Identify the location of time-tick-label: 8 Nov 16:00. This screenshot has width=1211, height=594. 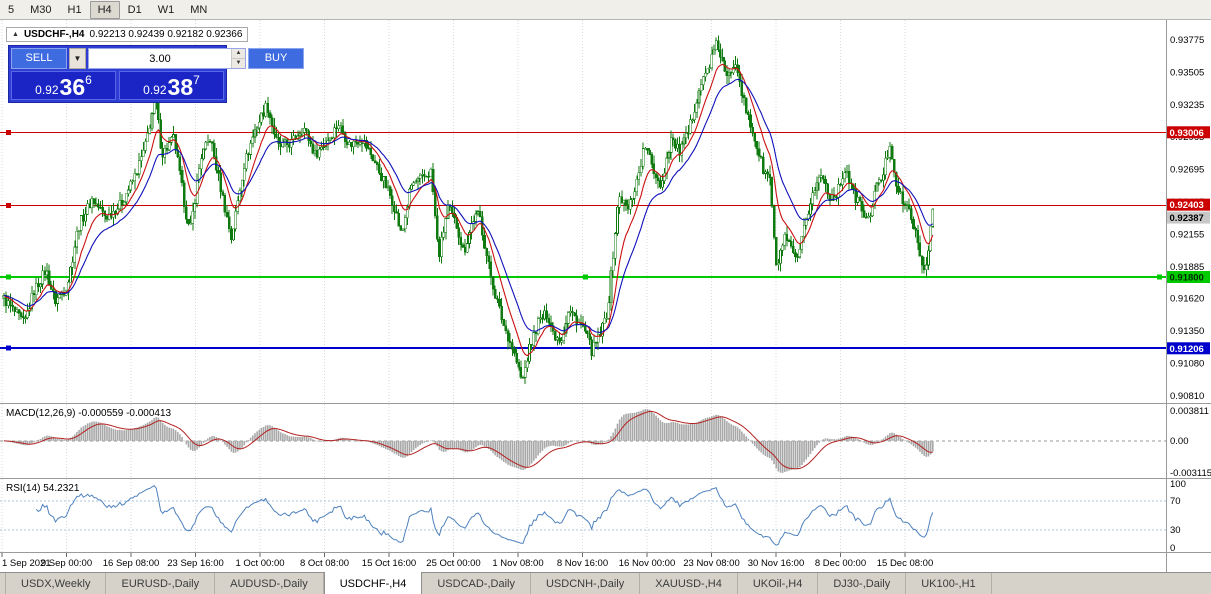
(582, 563).